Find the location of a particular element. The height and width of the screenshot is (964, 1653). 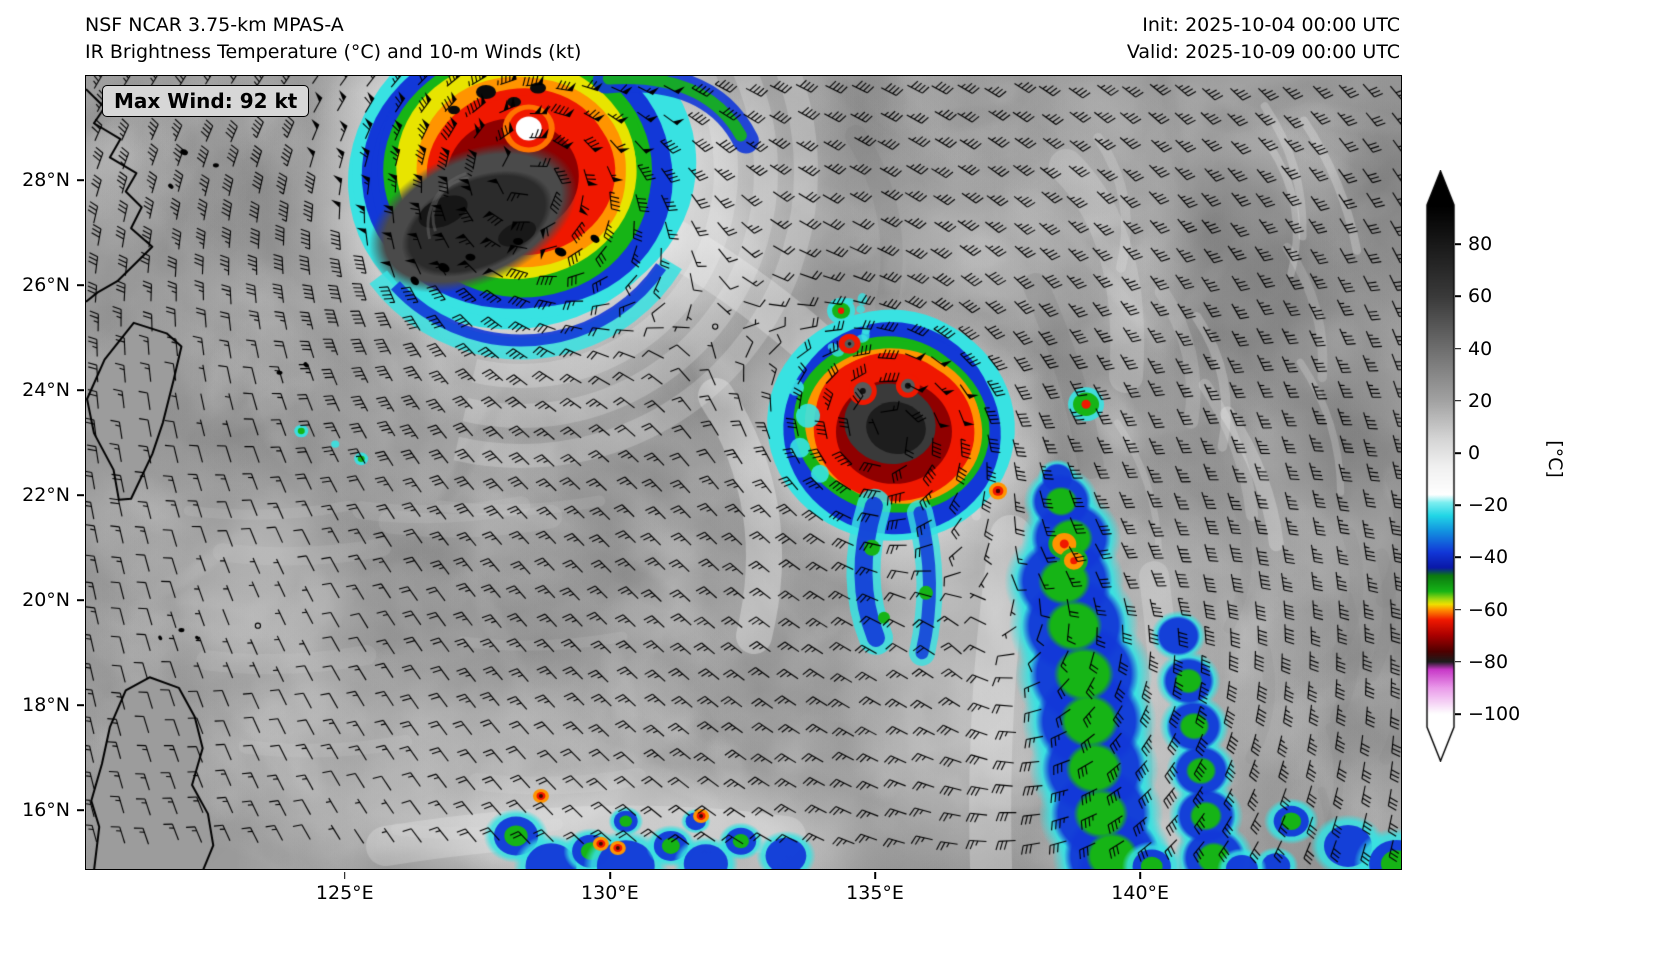

x-tick-label: 125°E is located at coordinates (344, 893).